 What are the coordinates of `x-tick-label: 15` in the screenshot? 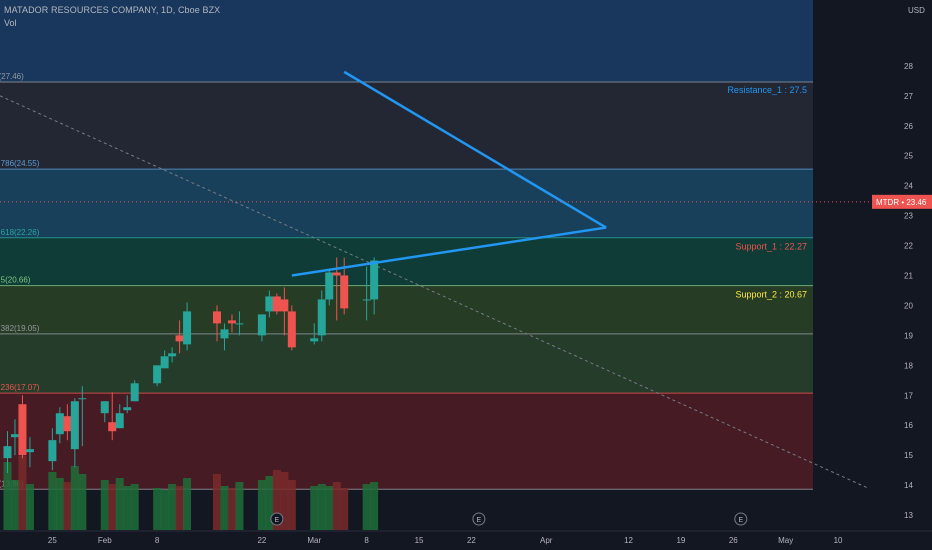 It's located at (419, 540).